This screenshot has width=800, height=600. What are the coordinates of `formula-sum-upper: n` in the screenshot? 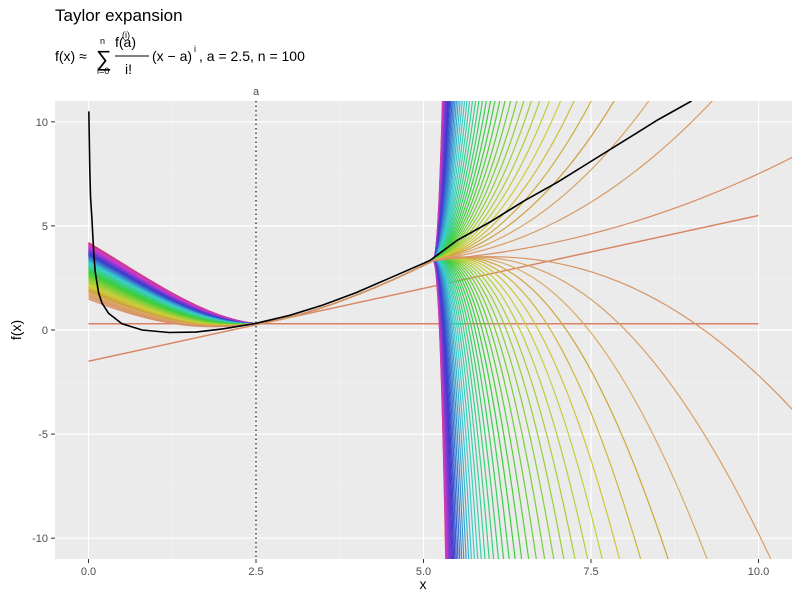 It's located at (102, 41).